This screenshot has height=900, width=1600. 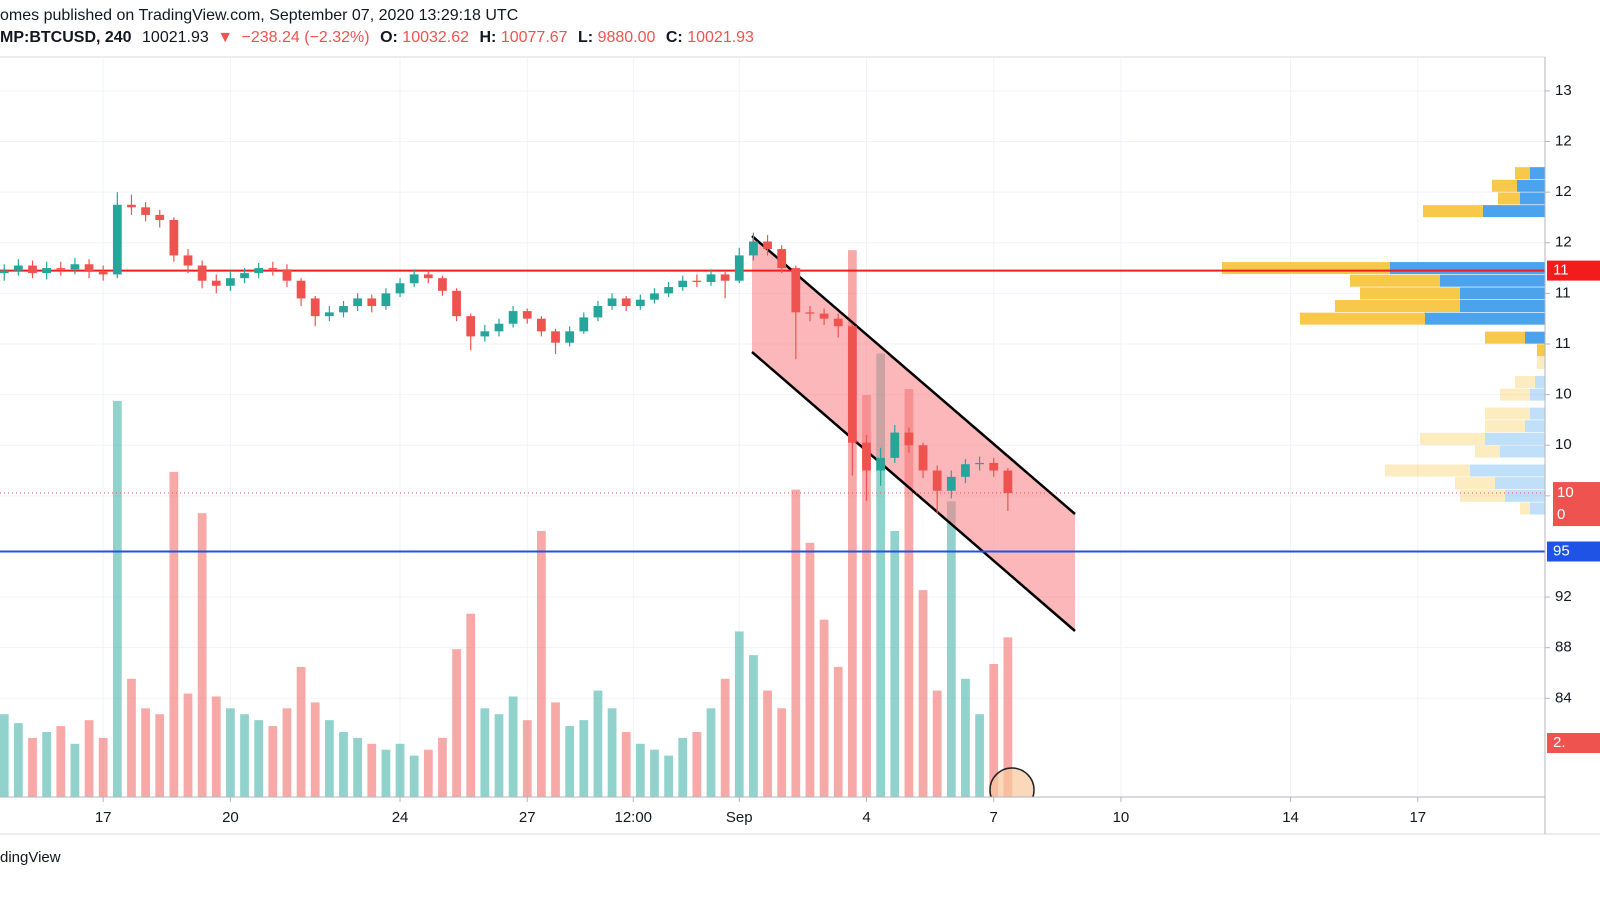 What do you see at coordinates (674, 37) in the screenshot?
I see `c-label: C:` at bounding box center [674, 37].